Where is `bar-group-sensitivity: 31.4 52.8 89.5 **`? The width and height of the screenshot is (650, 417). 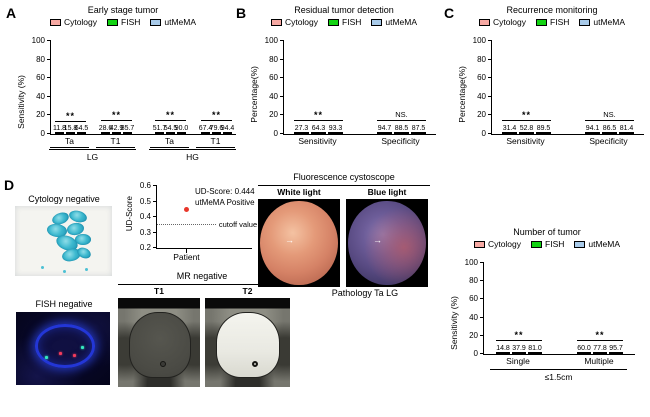
bar-group-sensitivity: 31.4 52.8 89.5 ** is located at coordinates (526, 122).